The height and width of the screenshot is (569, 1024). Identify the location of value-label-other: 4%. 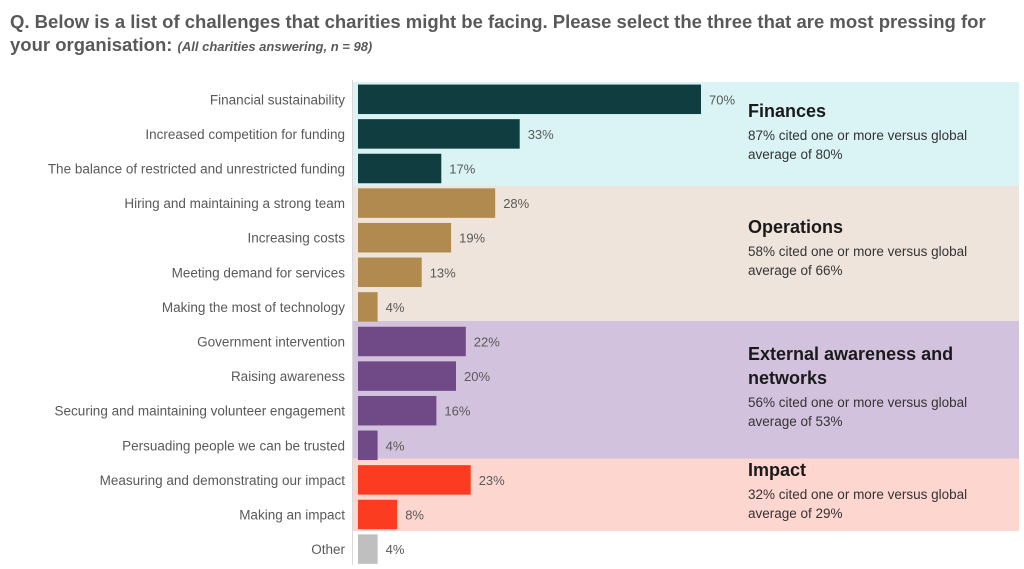
(395, 549).